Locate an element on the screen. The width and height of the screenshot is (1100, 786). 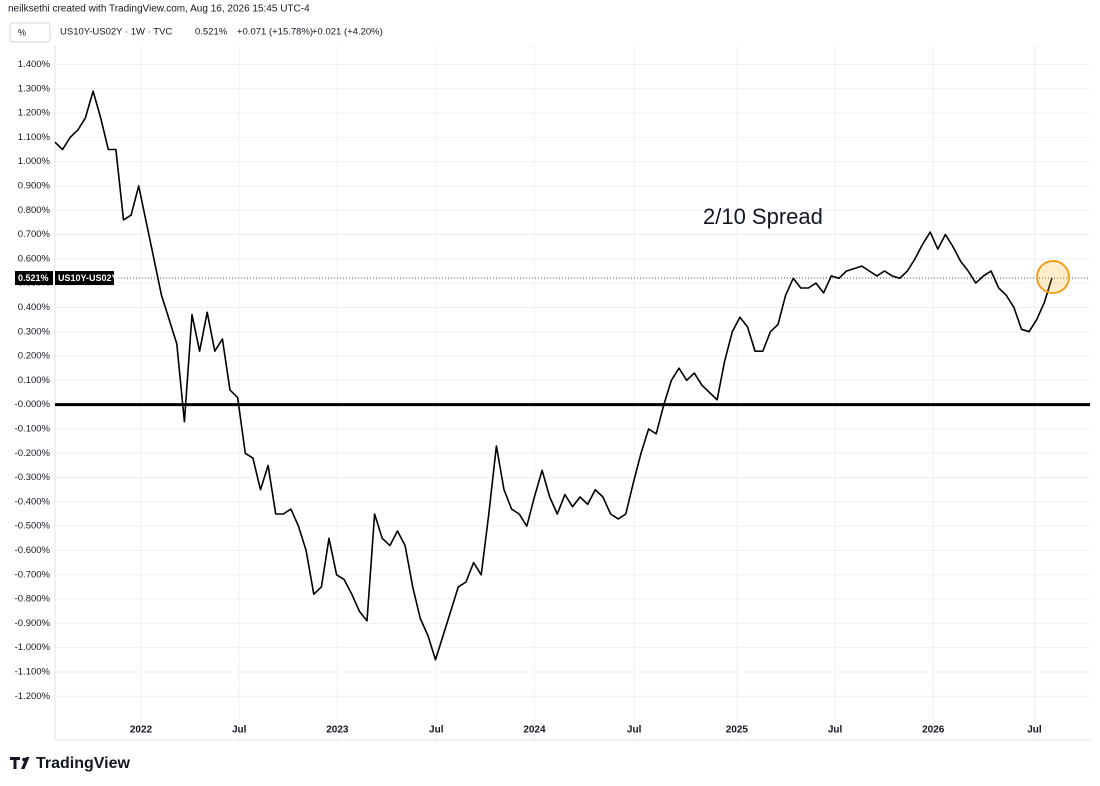
y-tick-label: -0.000% is located at coordinates (33, 404).